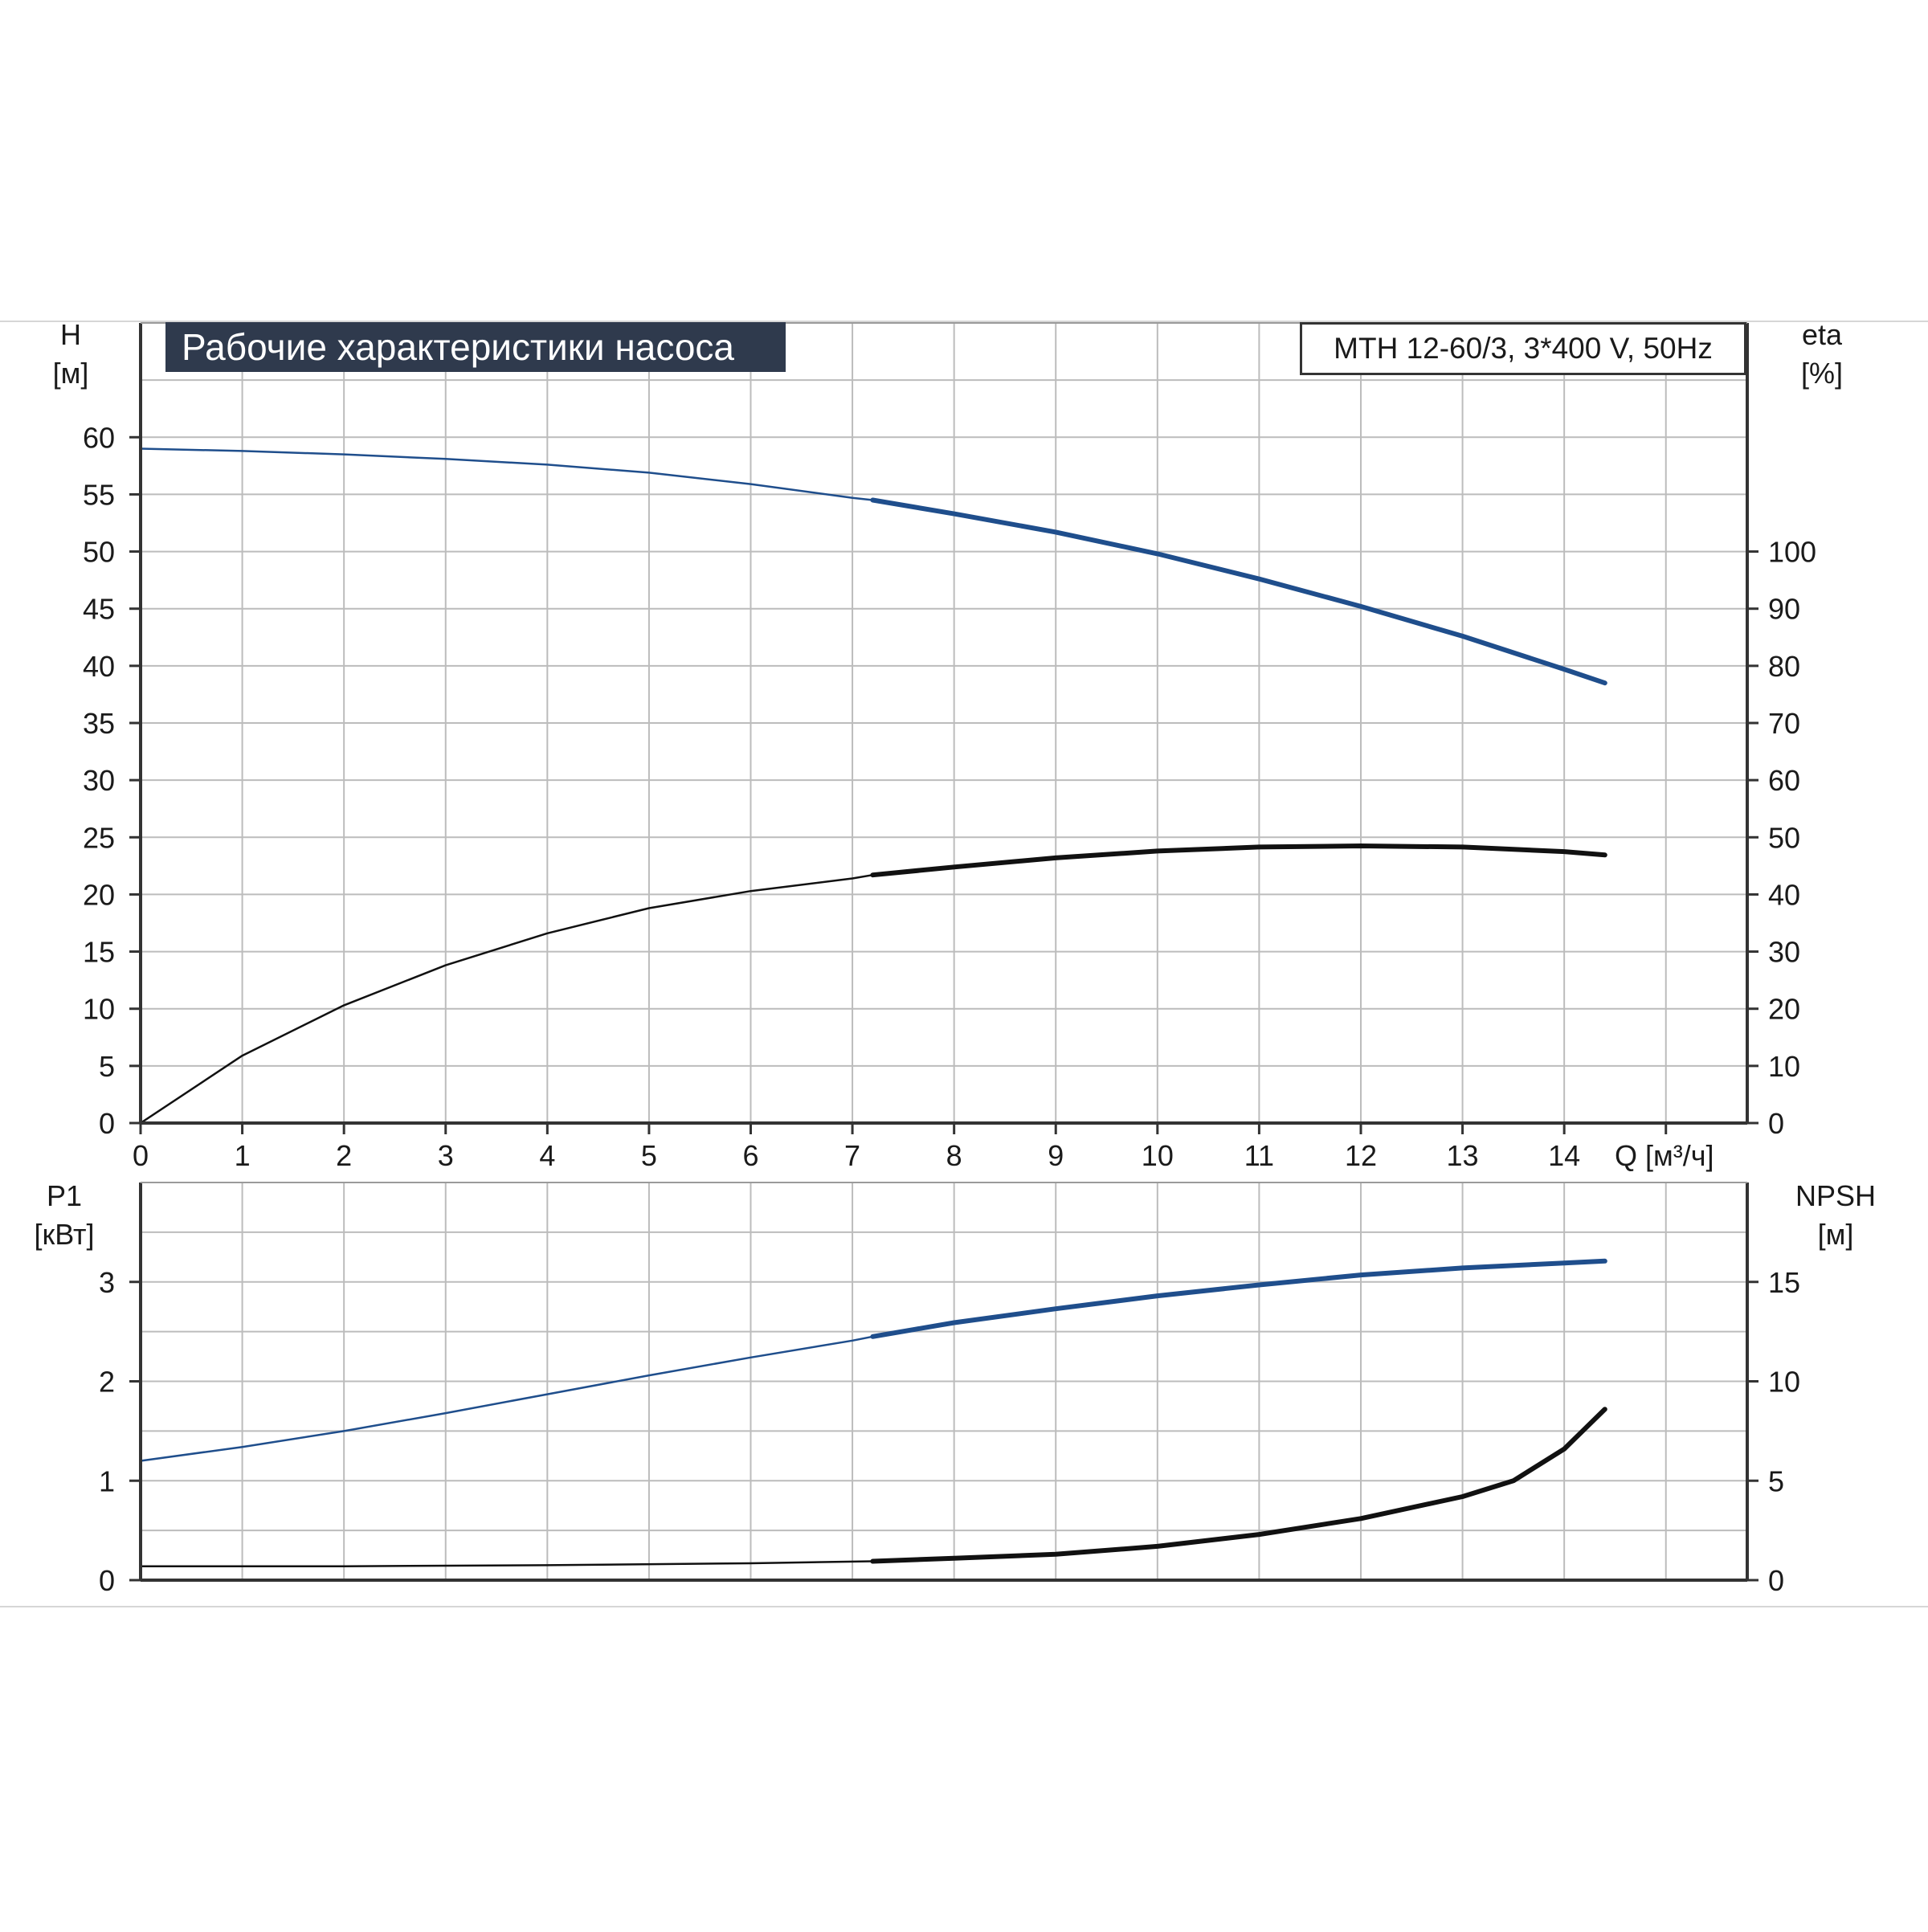 This screenshot has height=1932, width=1928. Describe the element at coordinates (107, 1067) in the screenshot. I see `y-tick-label: 5` at that location.